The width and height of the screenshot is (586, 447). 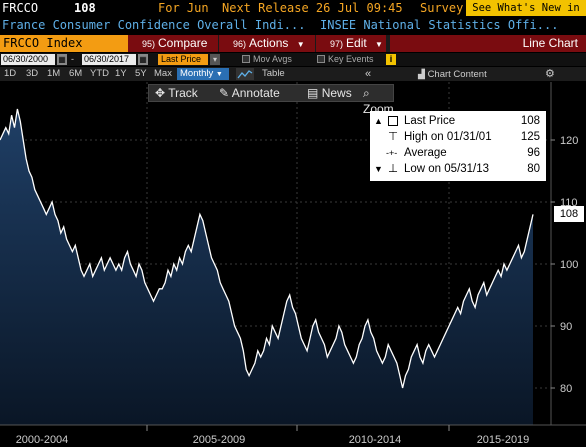 I want to click on period-3d: 3D, so click(x=32, y=73).